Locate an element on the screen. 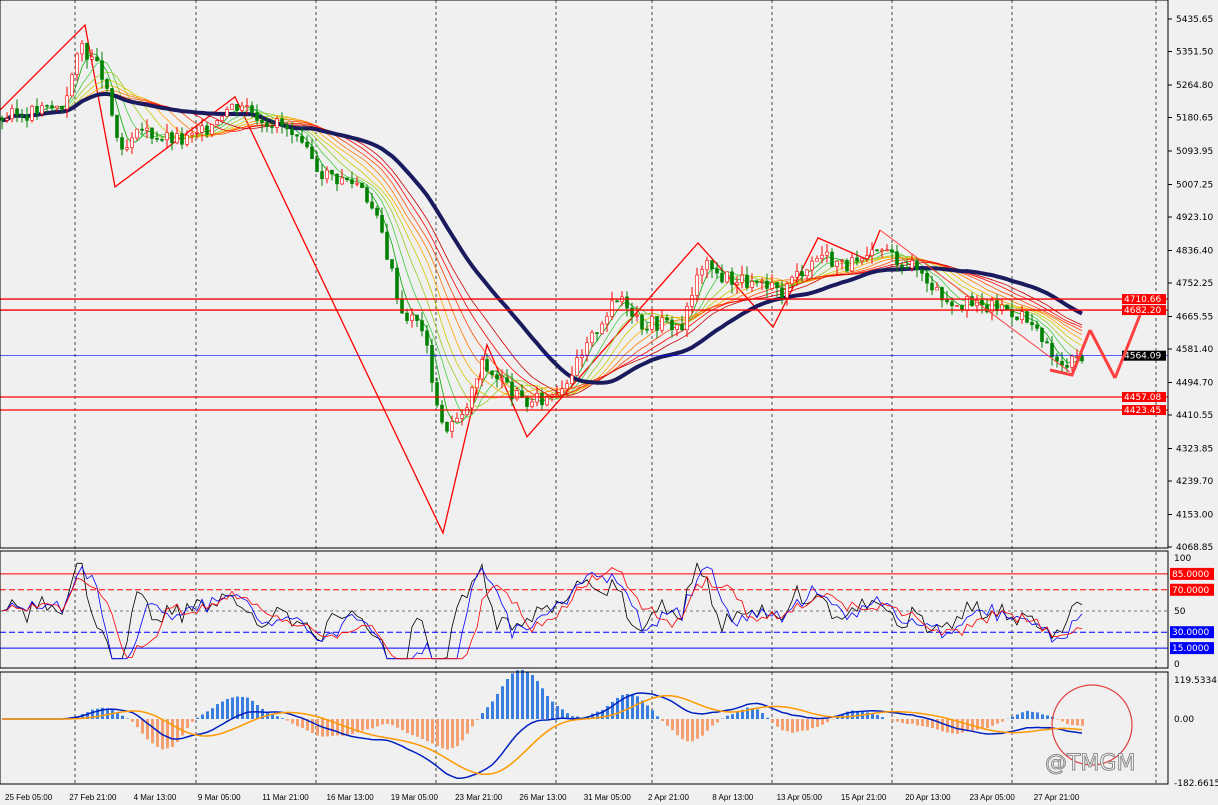  osc-level-tag is located at coordinates (1192, 632).